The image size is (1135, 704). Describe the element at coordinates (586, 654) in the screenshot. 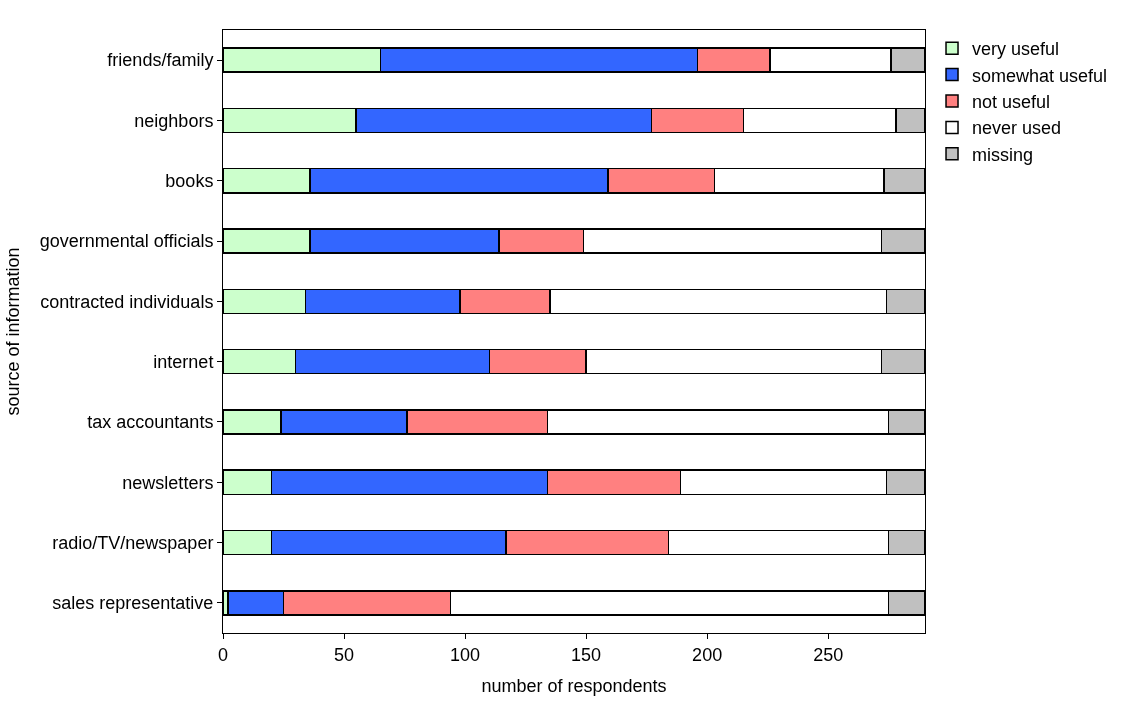

I see `x-tick-label: 150` at that location.